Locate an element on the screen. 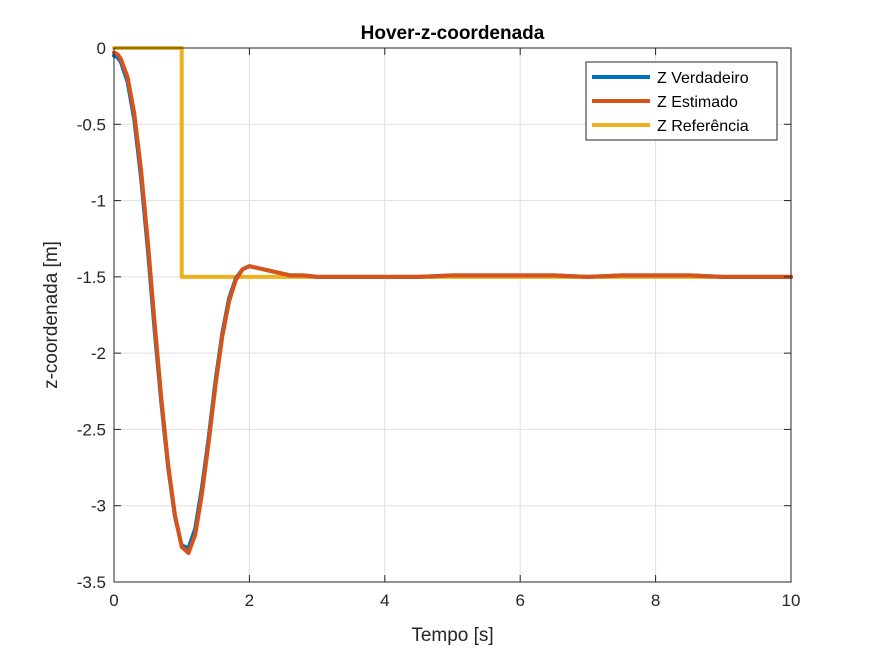 This screenshot has height=656, width=875. y-tick-label: -3 is located at coordinates (98, 506).